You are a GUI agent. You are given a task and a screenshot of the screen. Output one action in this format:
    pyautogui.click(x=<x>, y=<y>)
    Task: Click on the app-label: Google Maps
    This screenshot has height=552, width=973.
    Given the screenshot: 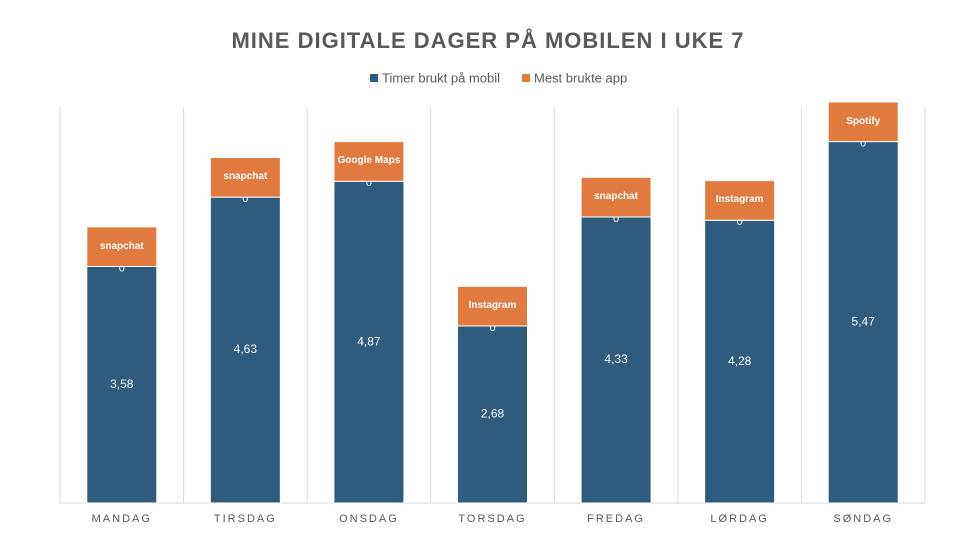 What is the action you would take?
    pyautogui.click(x=369, y=161)
    